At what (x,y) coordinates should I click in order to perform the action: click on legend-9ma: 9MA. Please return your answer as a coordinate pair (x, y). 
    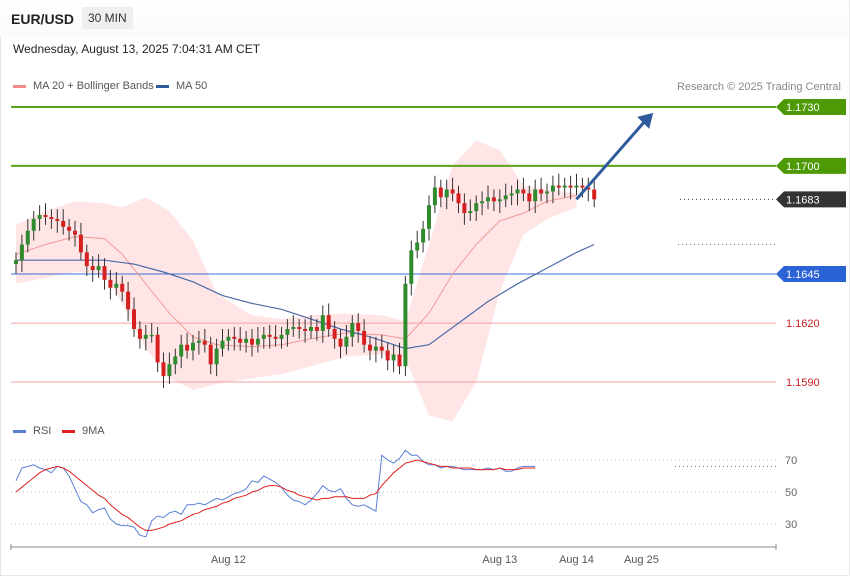
    Looking at the image, I should click on (83, 431).